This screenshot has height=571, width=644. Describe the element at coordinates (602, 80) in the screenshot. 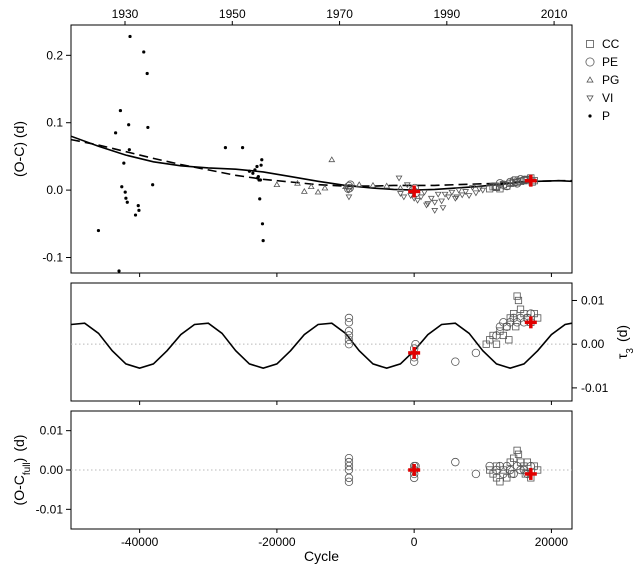

I see `legend-entry-pg: PG` at that location.